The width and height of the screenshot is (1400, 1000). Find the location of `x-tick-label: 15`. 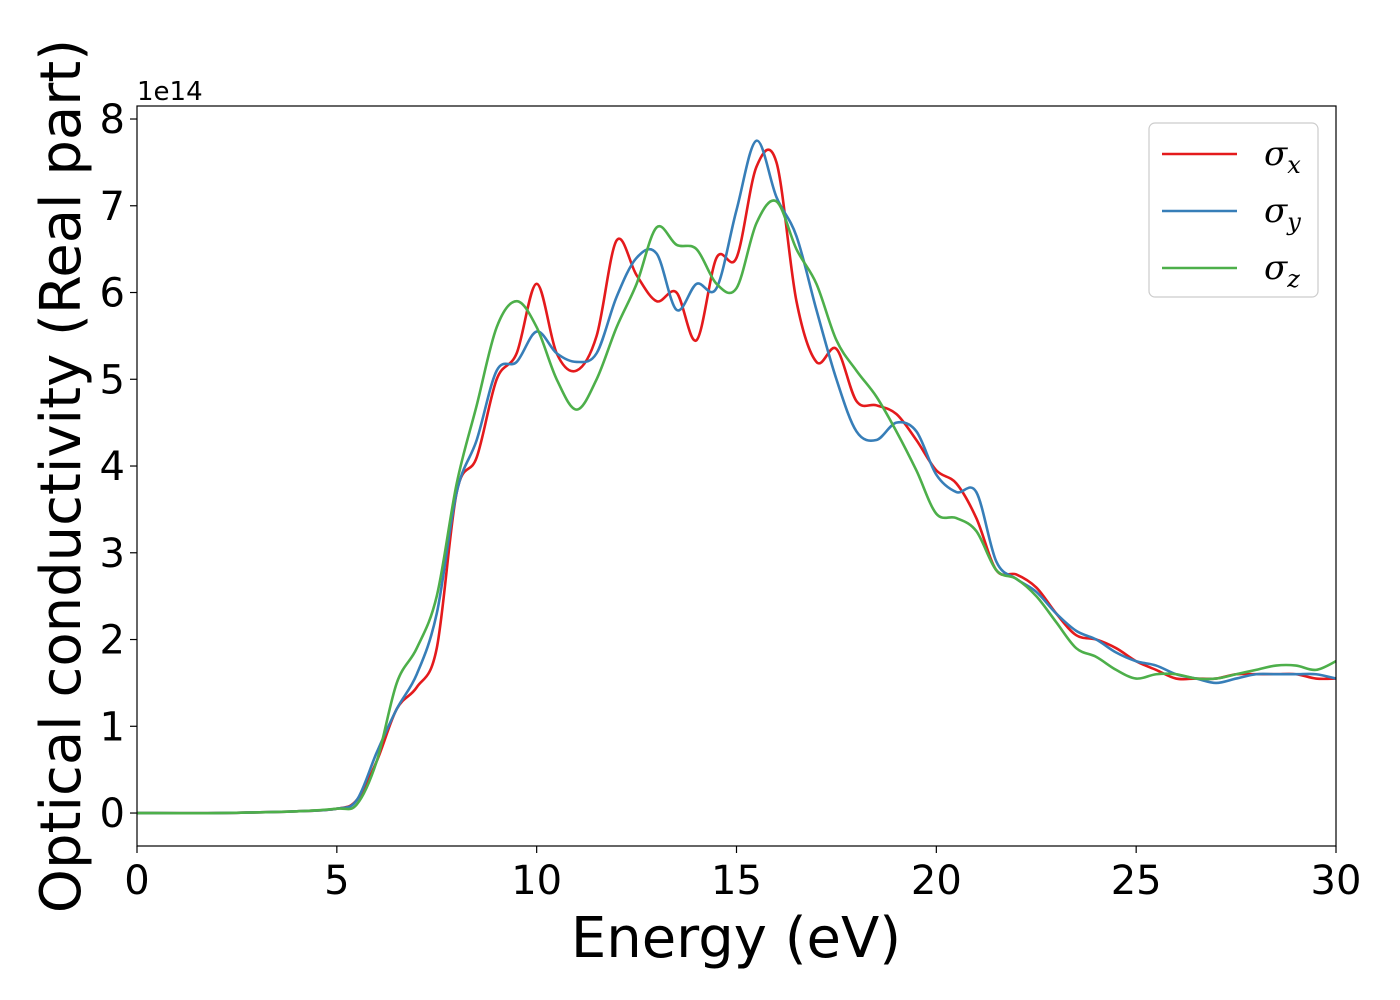

x-tick-label: 15 is located at coordinates (736, 881).